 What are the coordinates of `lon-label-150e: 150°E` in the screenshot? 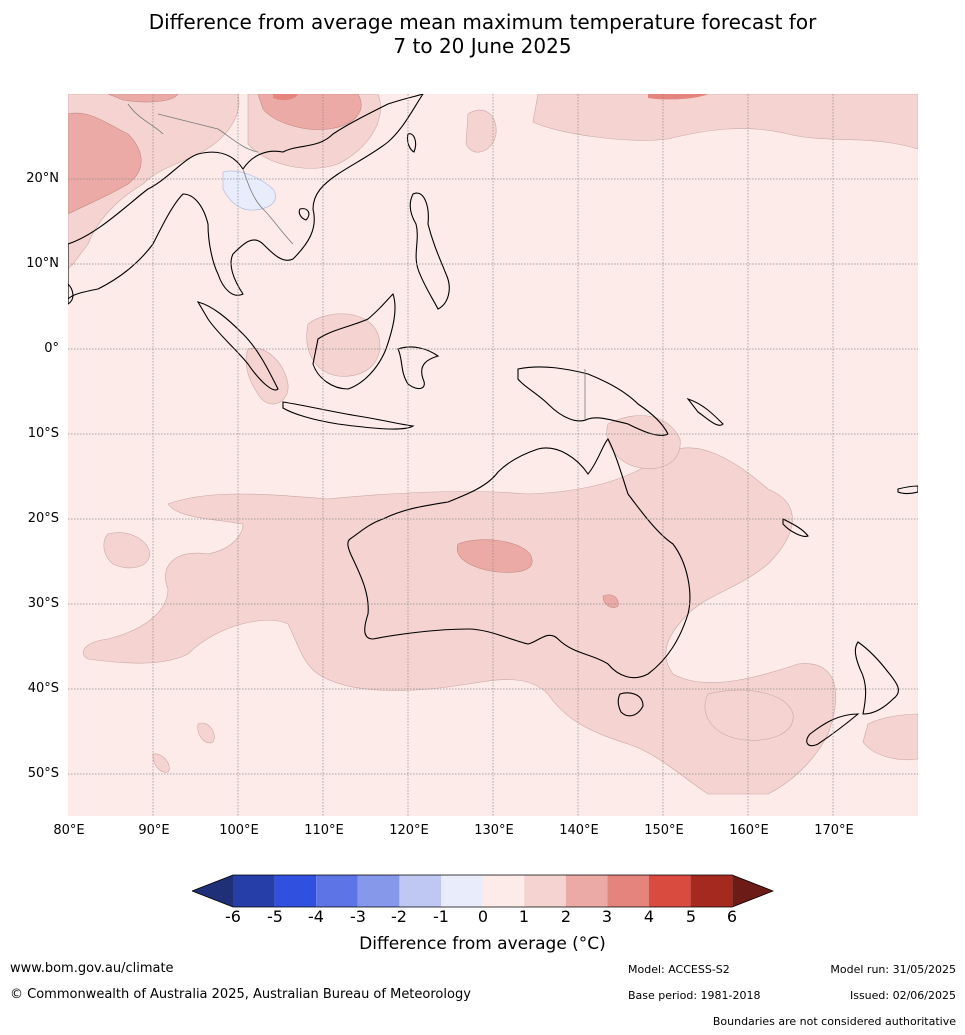 It's located at (664, 830).